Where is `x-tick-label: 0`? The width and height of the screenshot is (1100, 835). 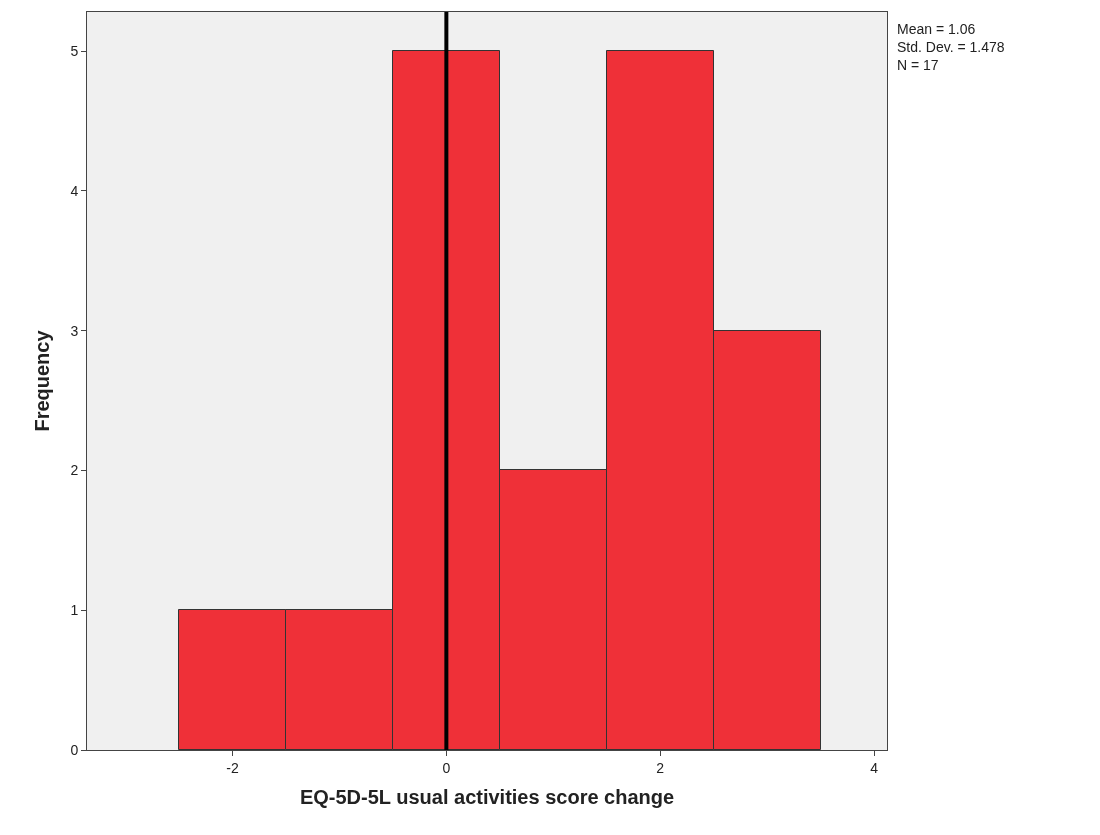 x-tick-label: 0 is located at coordinates (446, 767).